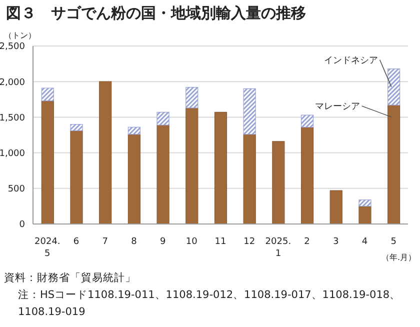 The height and width of the screenshot is (327, 420). What do you see at coordinates (22, 225) in the screenshot?
I see `y-tick-label: 0` at bounding box center [22, 225].